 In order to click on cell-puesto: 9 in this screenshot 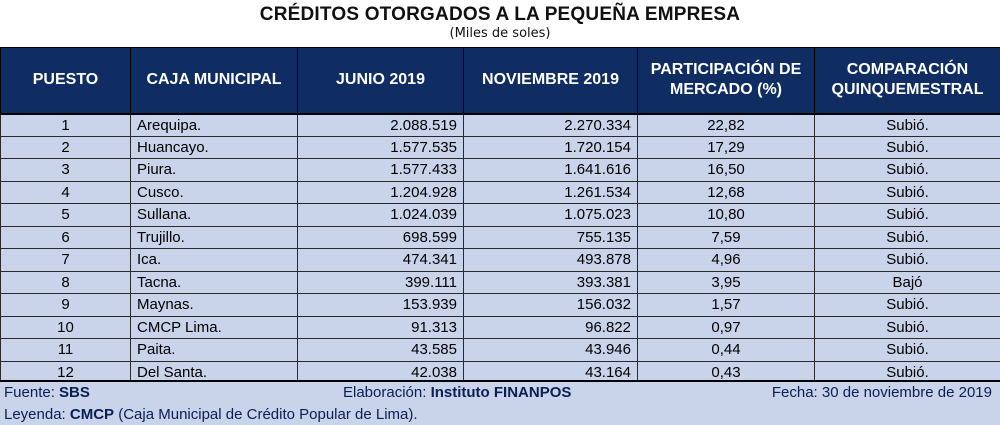, I will do `click(65, 305)`.